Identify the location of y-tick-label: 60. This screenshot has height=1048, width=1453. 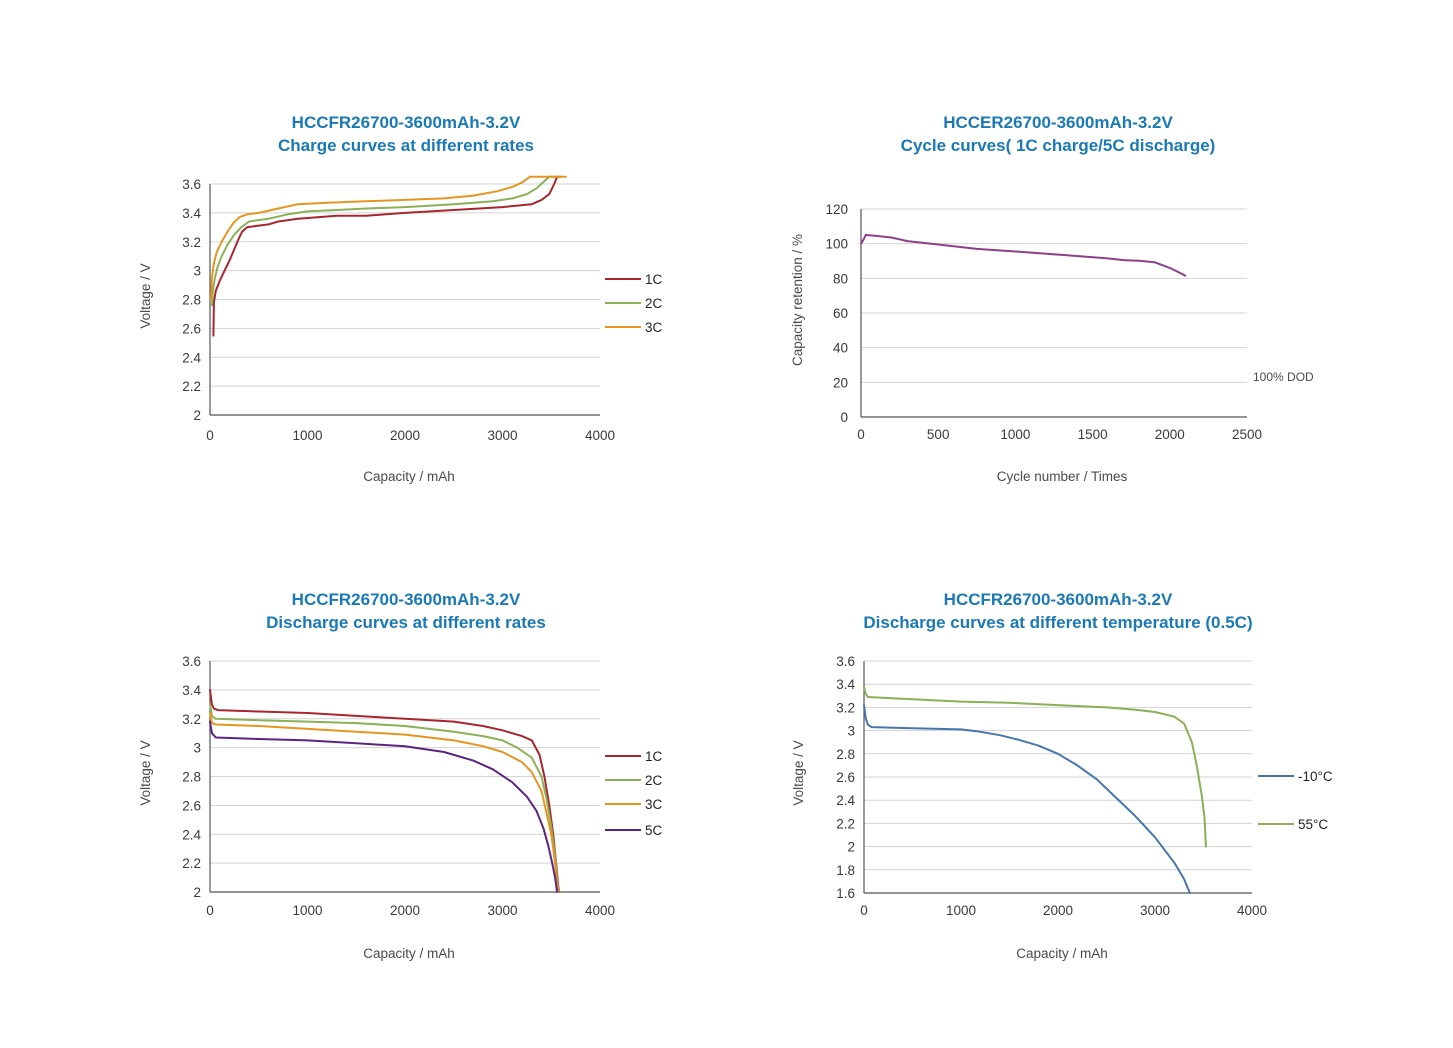
(840, 313).